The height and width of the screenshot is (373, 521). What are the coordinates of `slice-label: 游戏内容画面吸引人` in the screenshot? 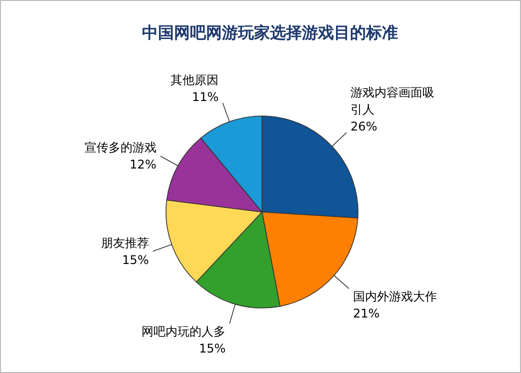 It's located at (392, 101).